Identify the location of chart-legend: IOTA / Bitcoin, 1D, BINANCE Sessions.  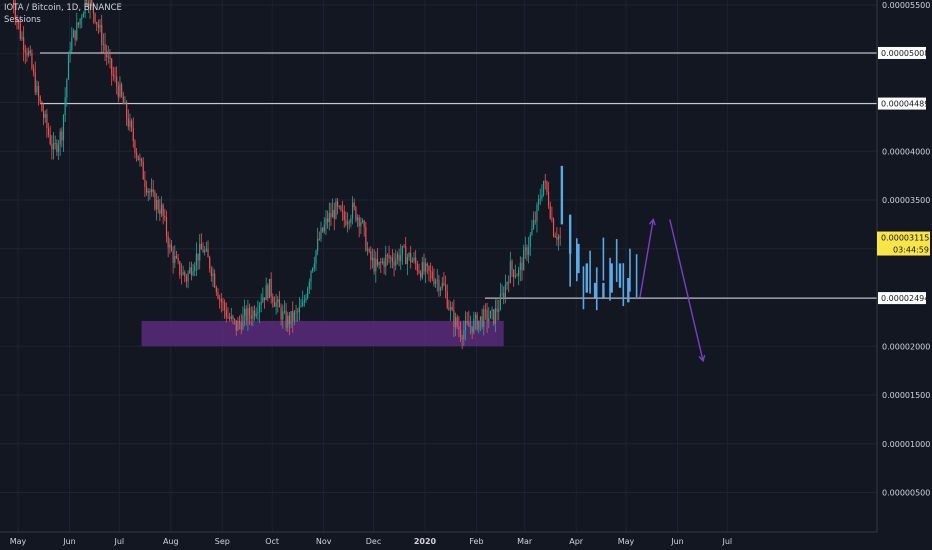
(63, 14).